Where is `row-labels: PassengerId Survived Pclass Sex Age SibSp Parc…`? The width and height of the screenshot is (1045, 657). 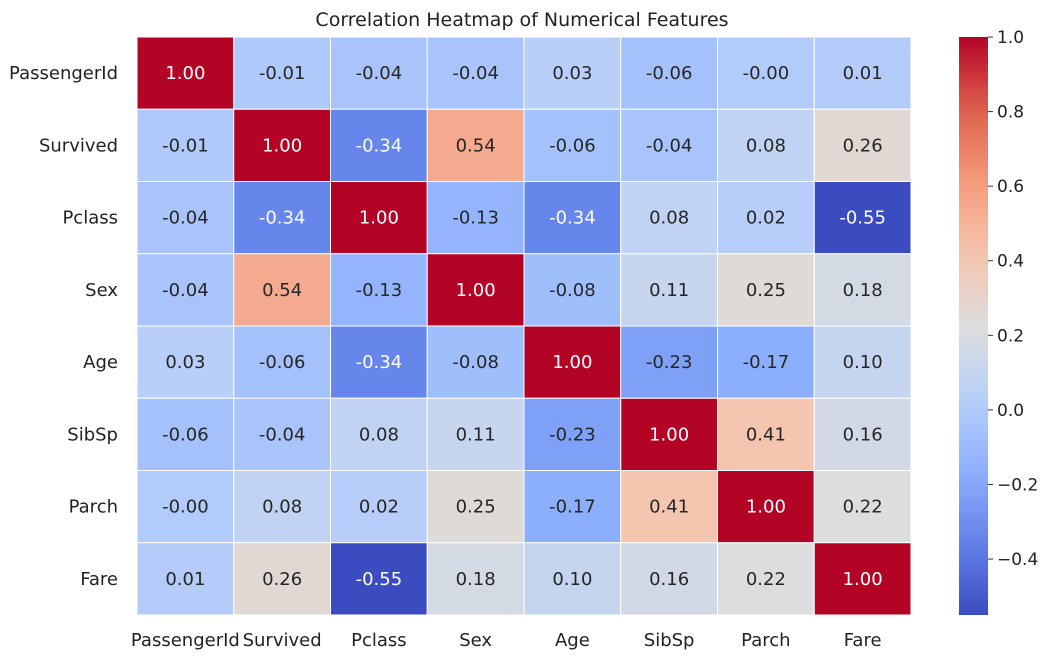
row-labels: PassengerId Survived Pclass Sex Age SibSp Parc… is located at coordinates (63, 326).